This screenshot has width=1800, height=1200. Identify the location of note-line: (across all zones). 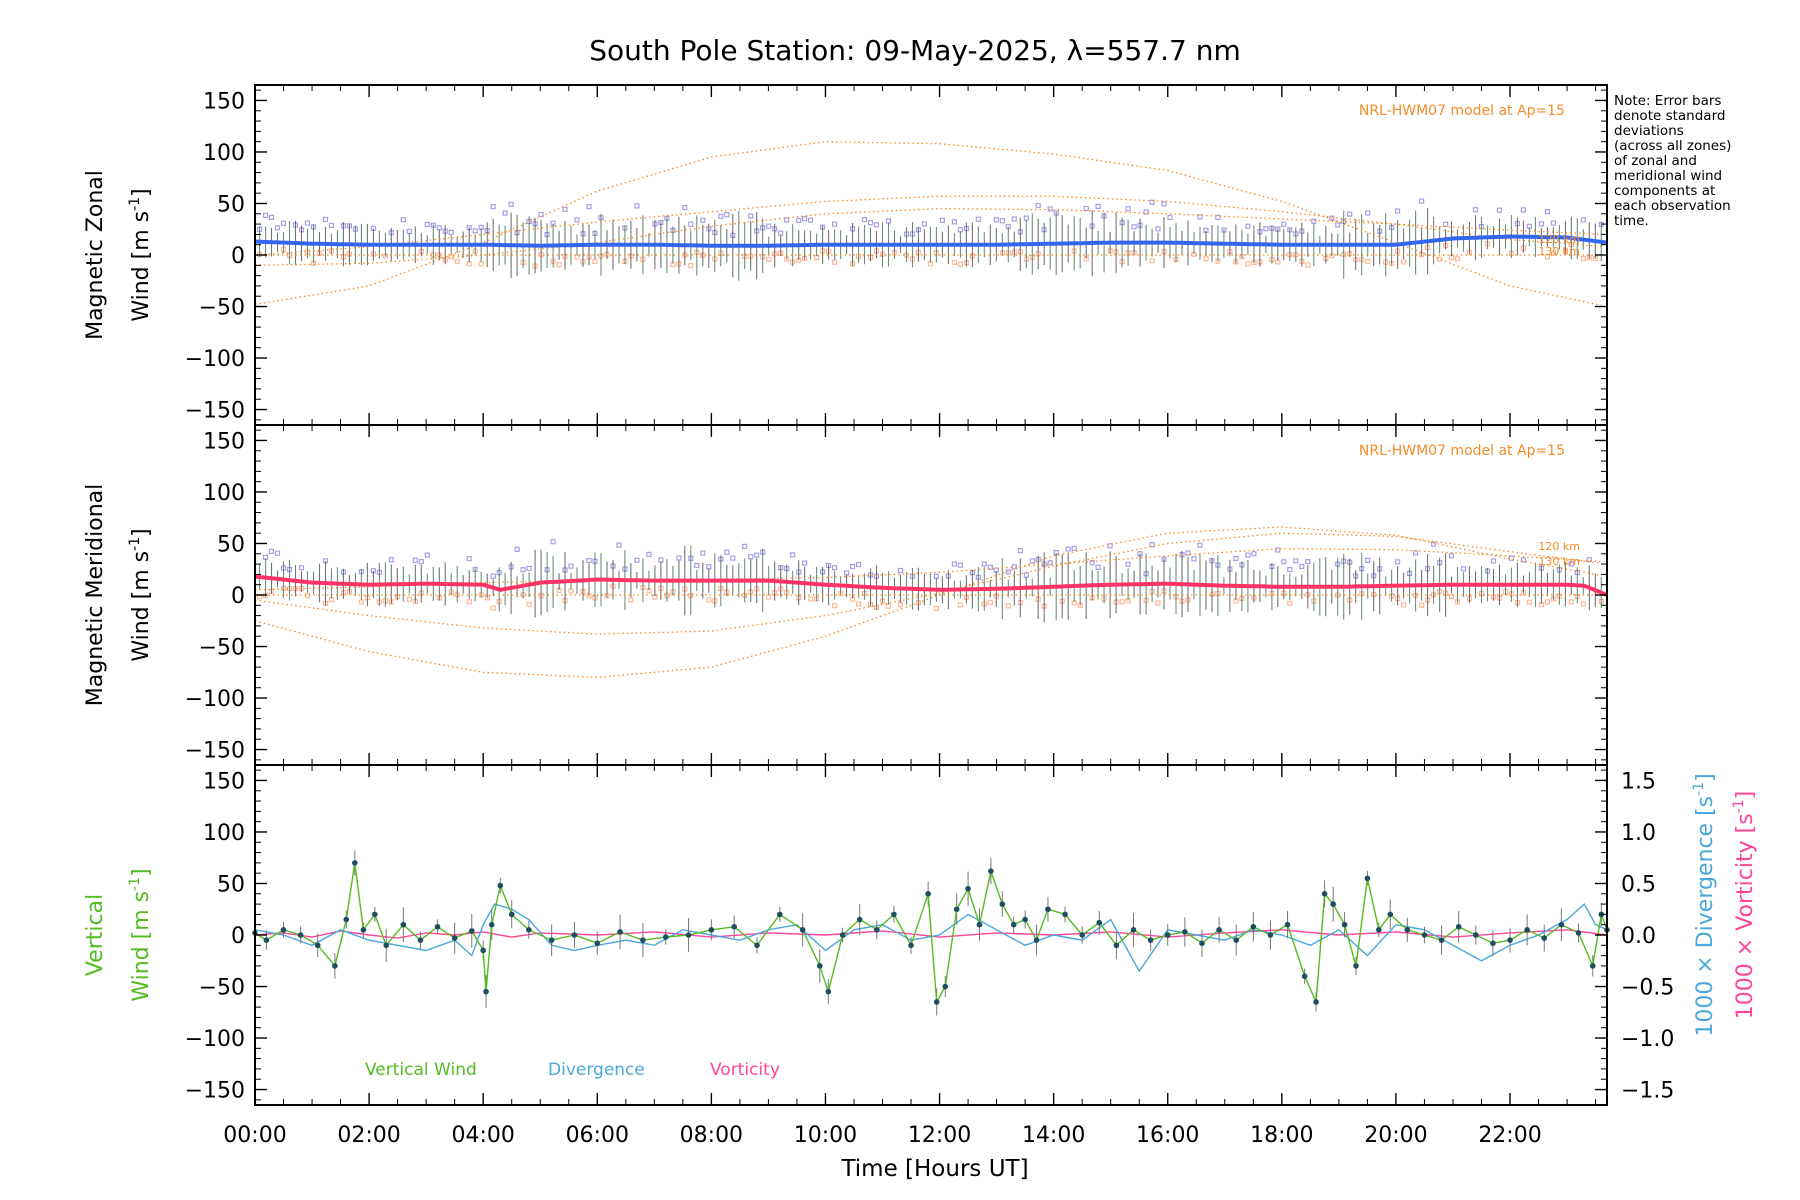
(1673, 146).